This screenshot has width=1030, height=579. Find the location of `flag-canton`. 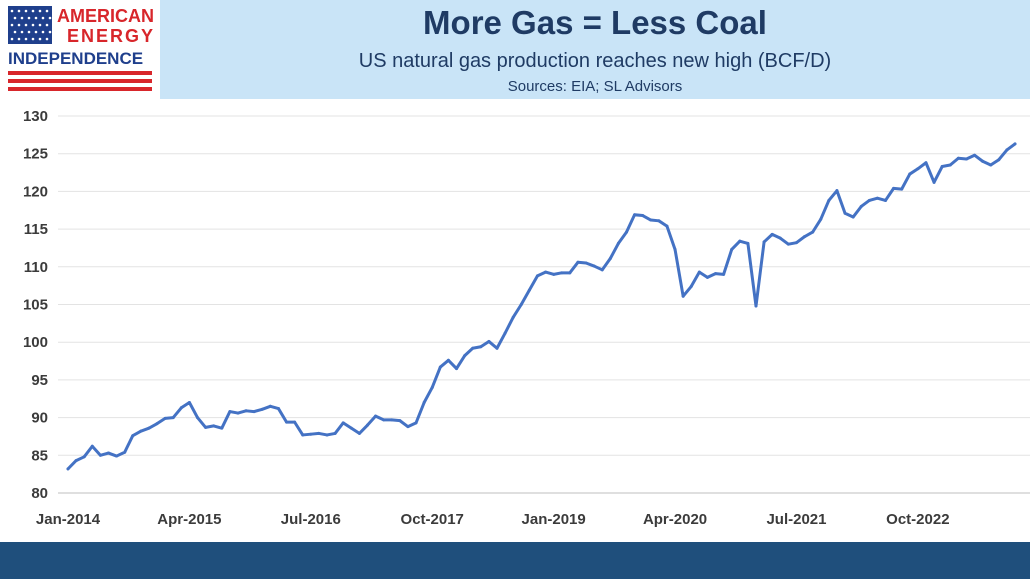

flag-canton is located at coordinates (30, 25).